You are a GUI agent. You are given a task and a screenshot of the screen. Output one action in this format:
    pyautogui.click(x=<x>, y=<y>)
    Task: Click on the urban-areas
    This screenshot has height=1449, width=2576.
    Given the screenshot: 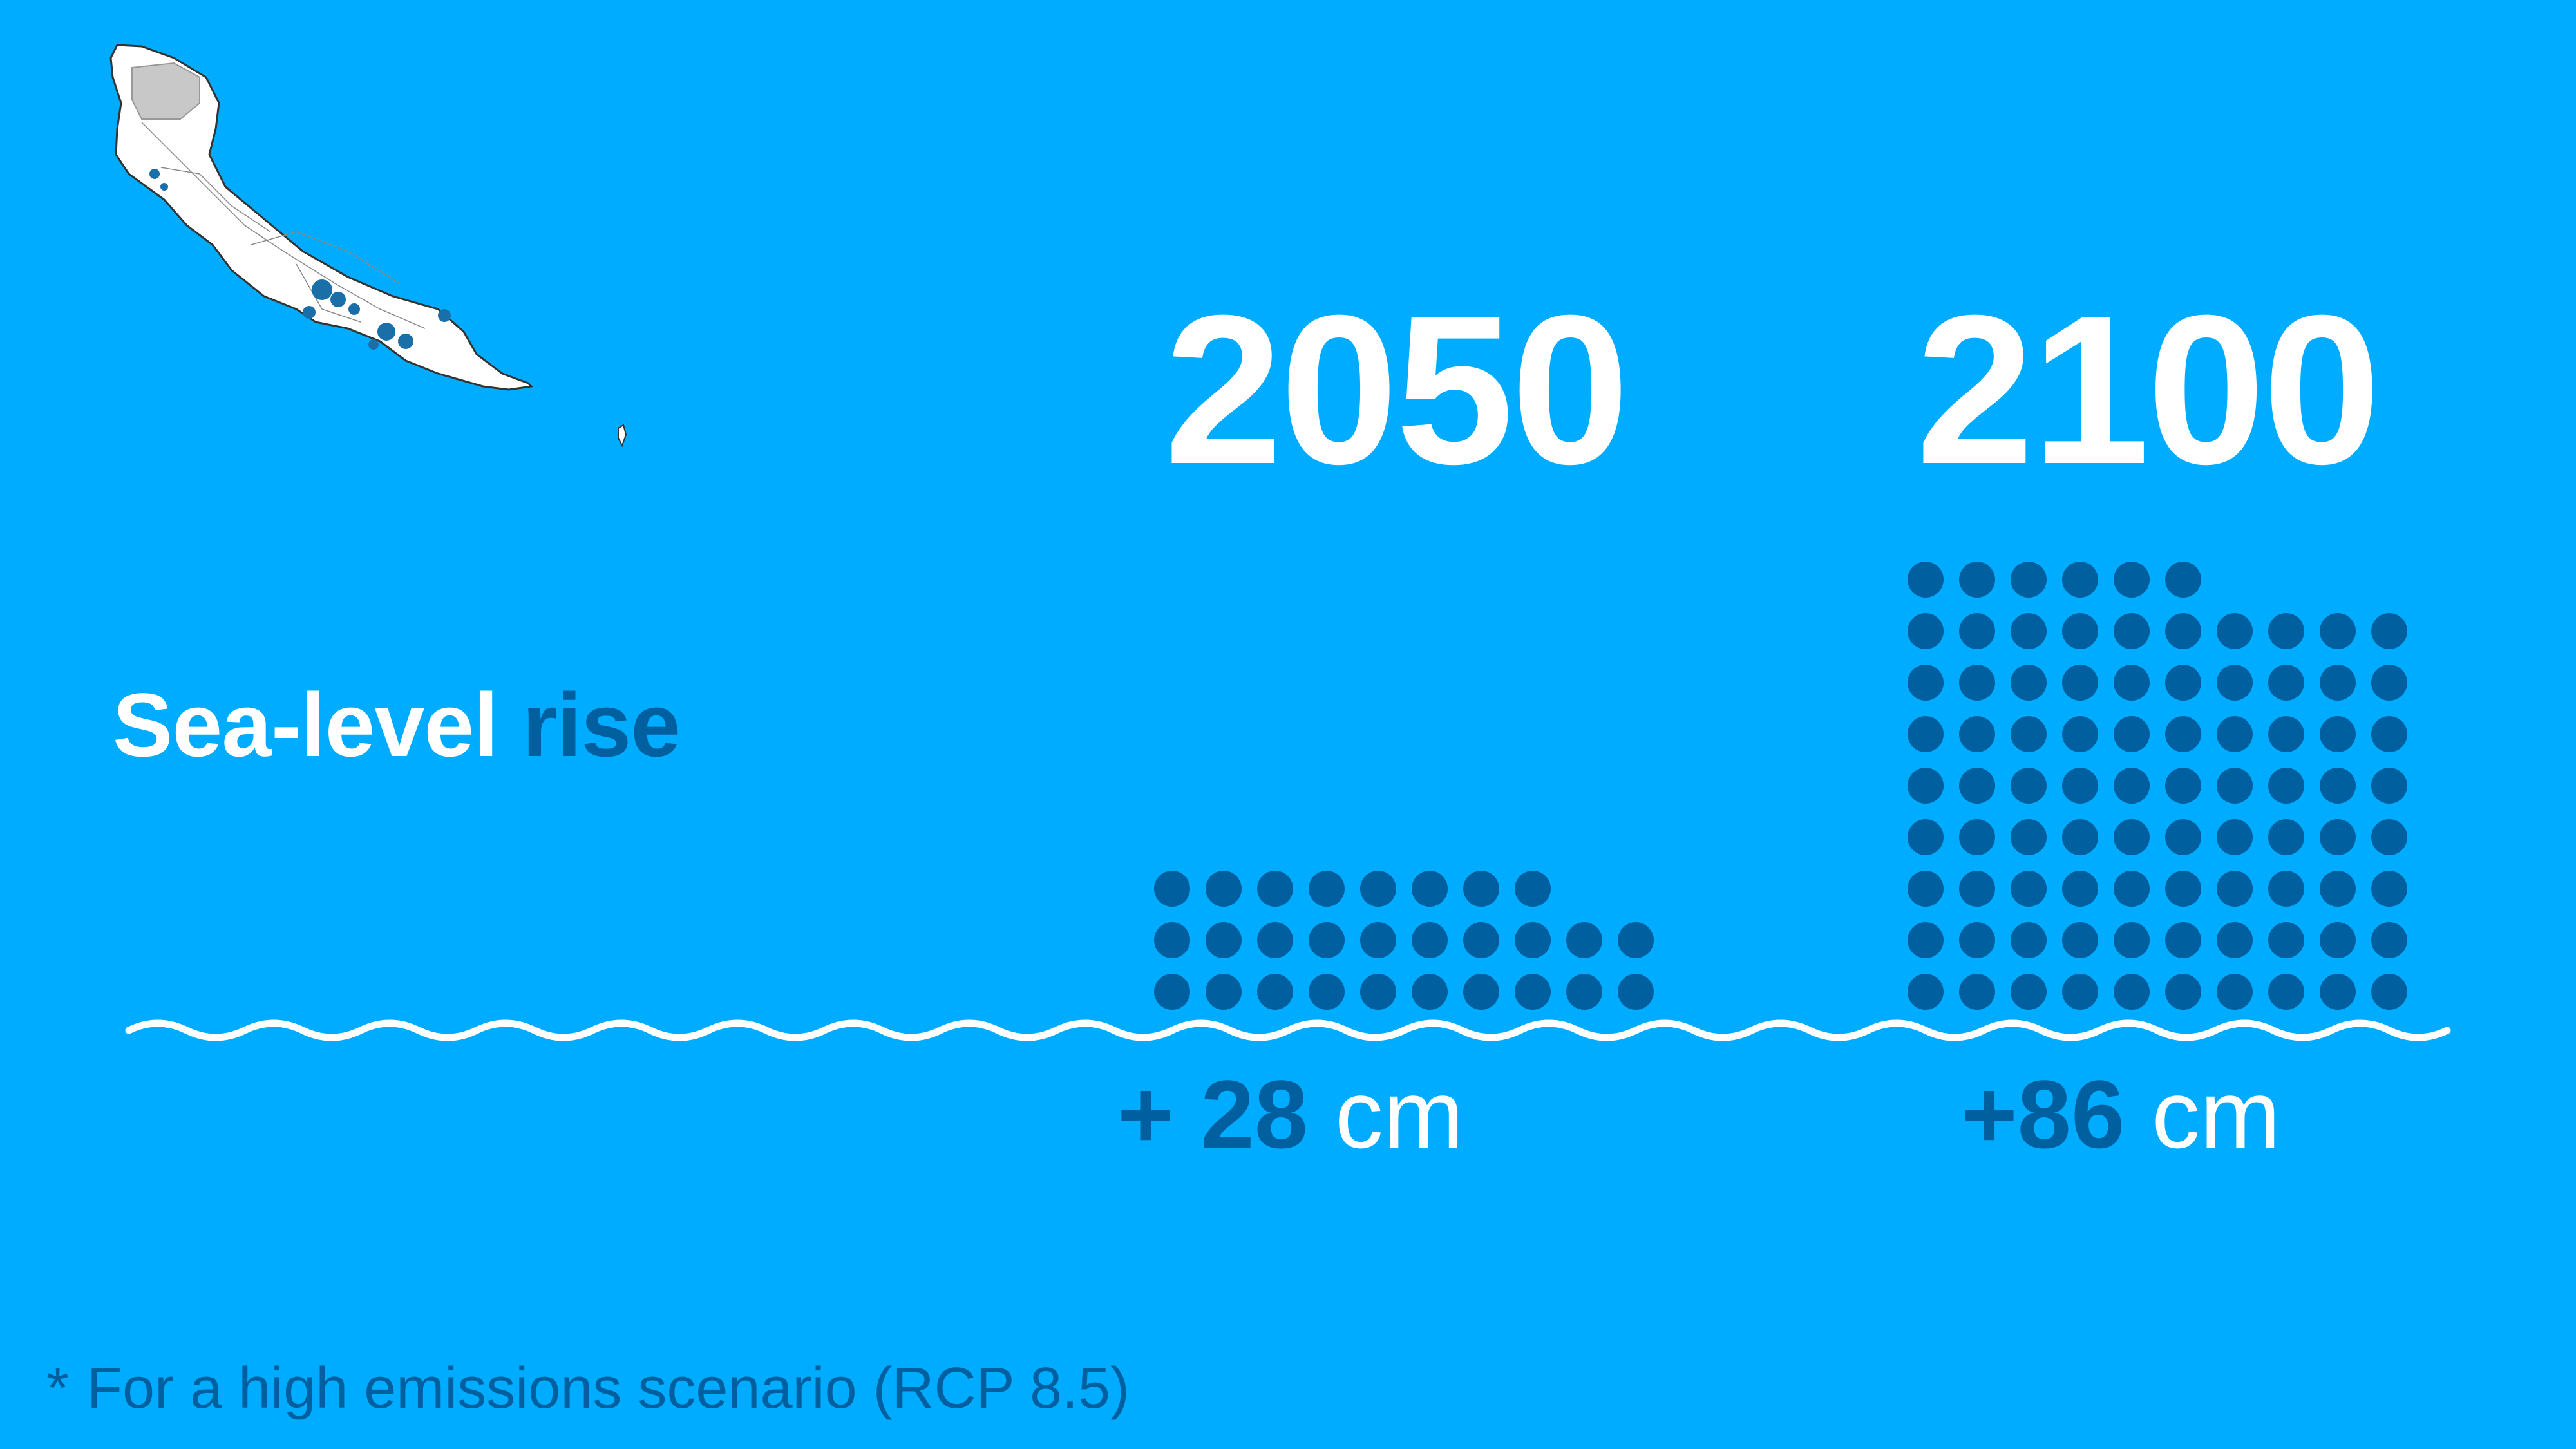 What is the action you would take?
    pyautogui.click(x=300, y=259)
    